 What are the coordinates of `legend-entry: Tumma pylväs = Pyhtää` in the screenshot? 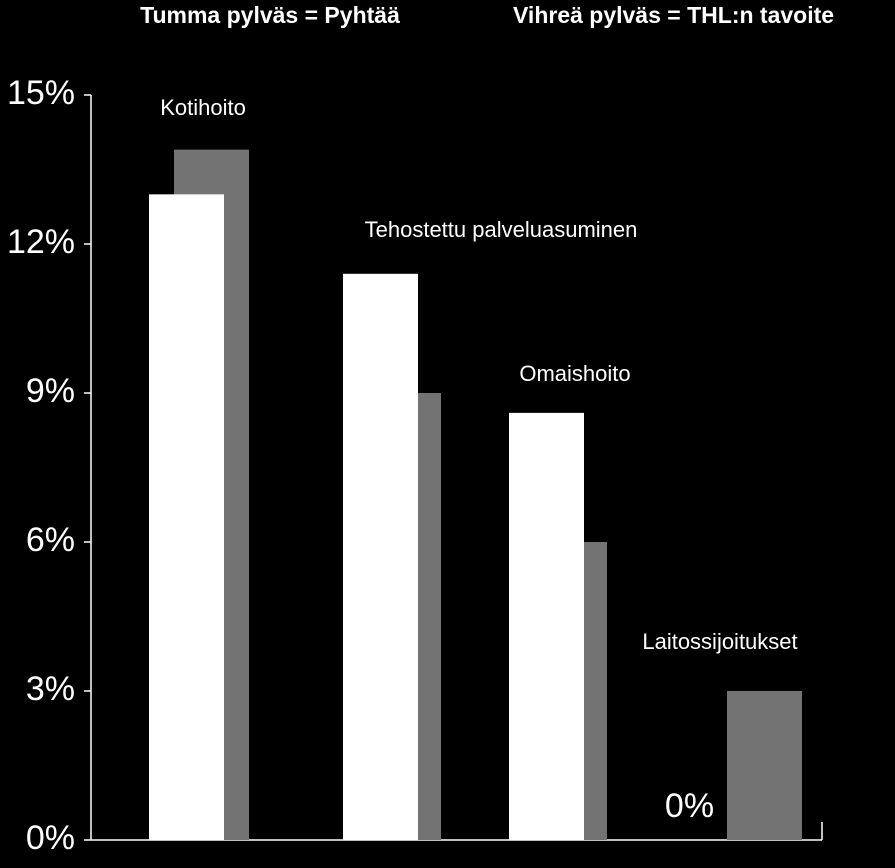 It's located at (270, 15).